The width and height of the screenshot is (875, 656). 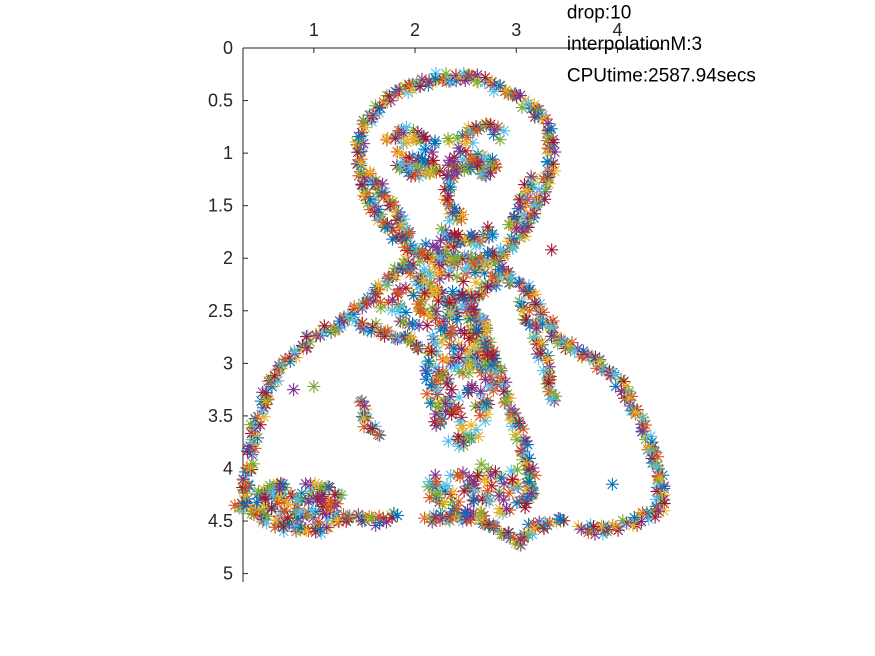 I want to click on y-tick-label: 3.5, so click(x=220, y=416).